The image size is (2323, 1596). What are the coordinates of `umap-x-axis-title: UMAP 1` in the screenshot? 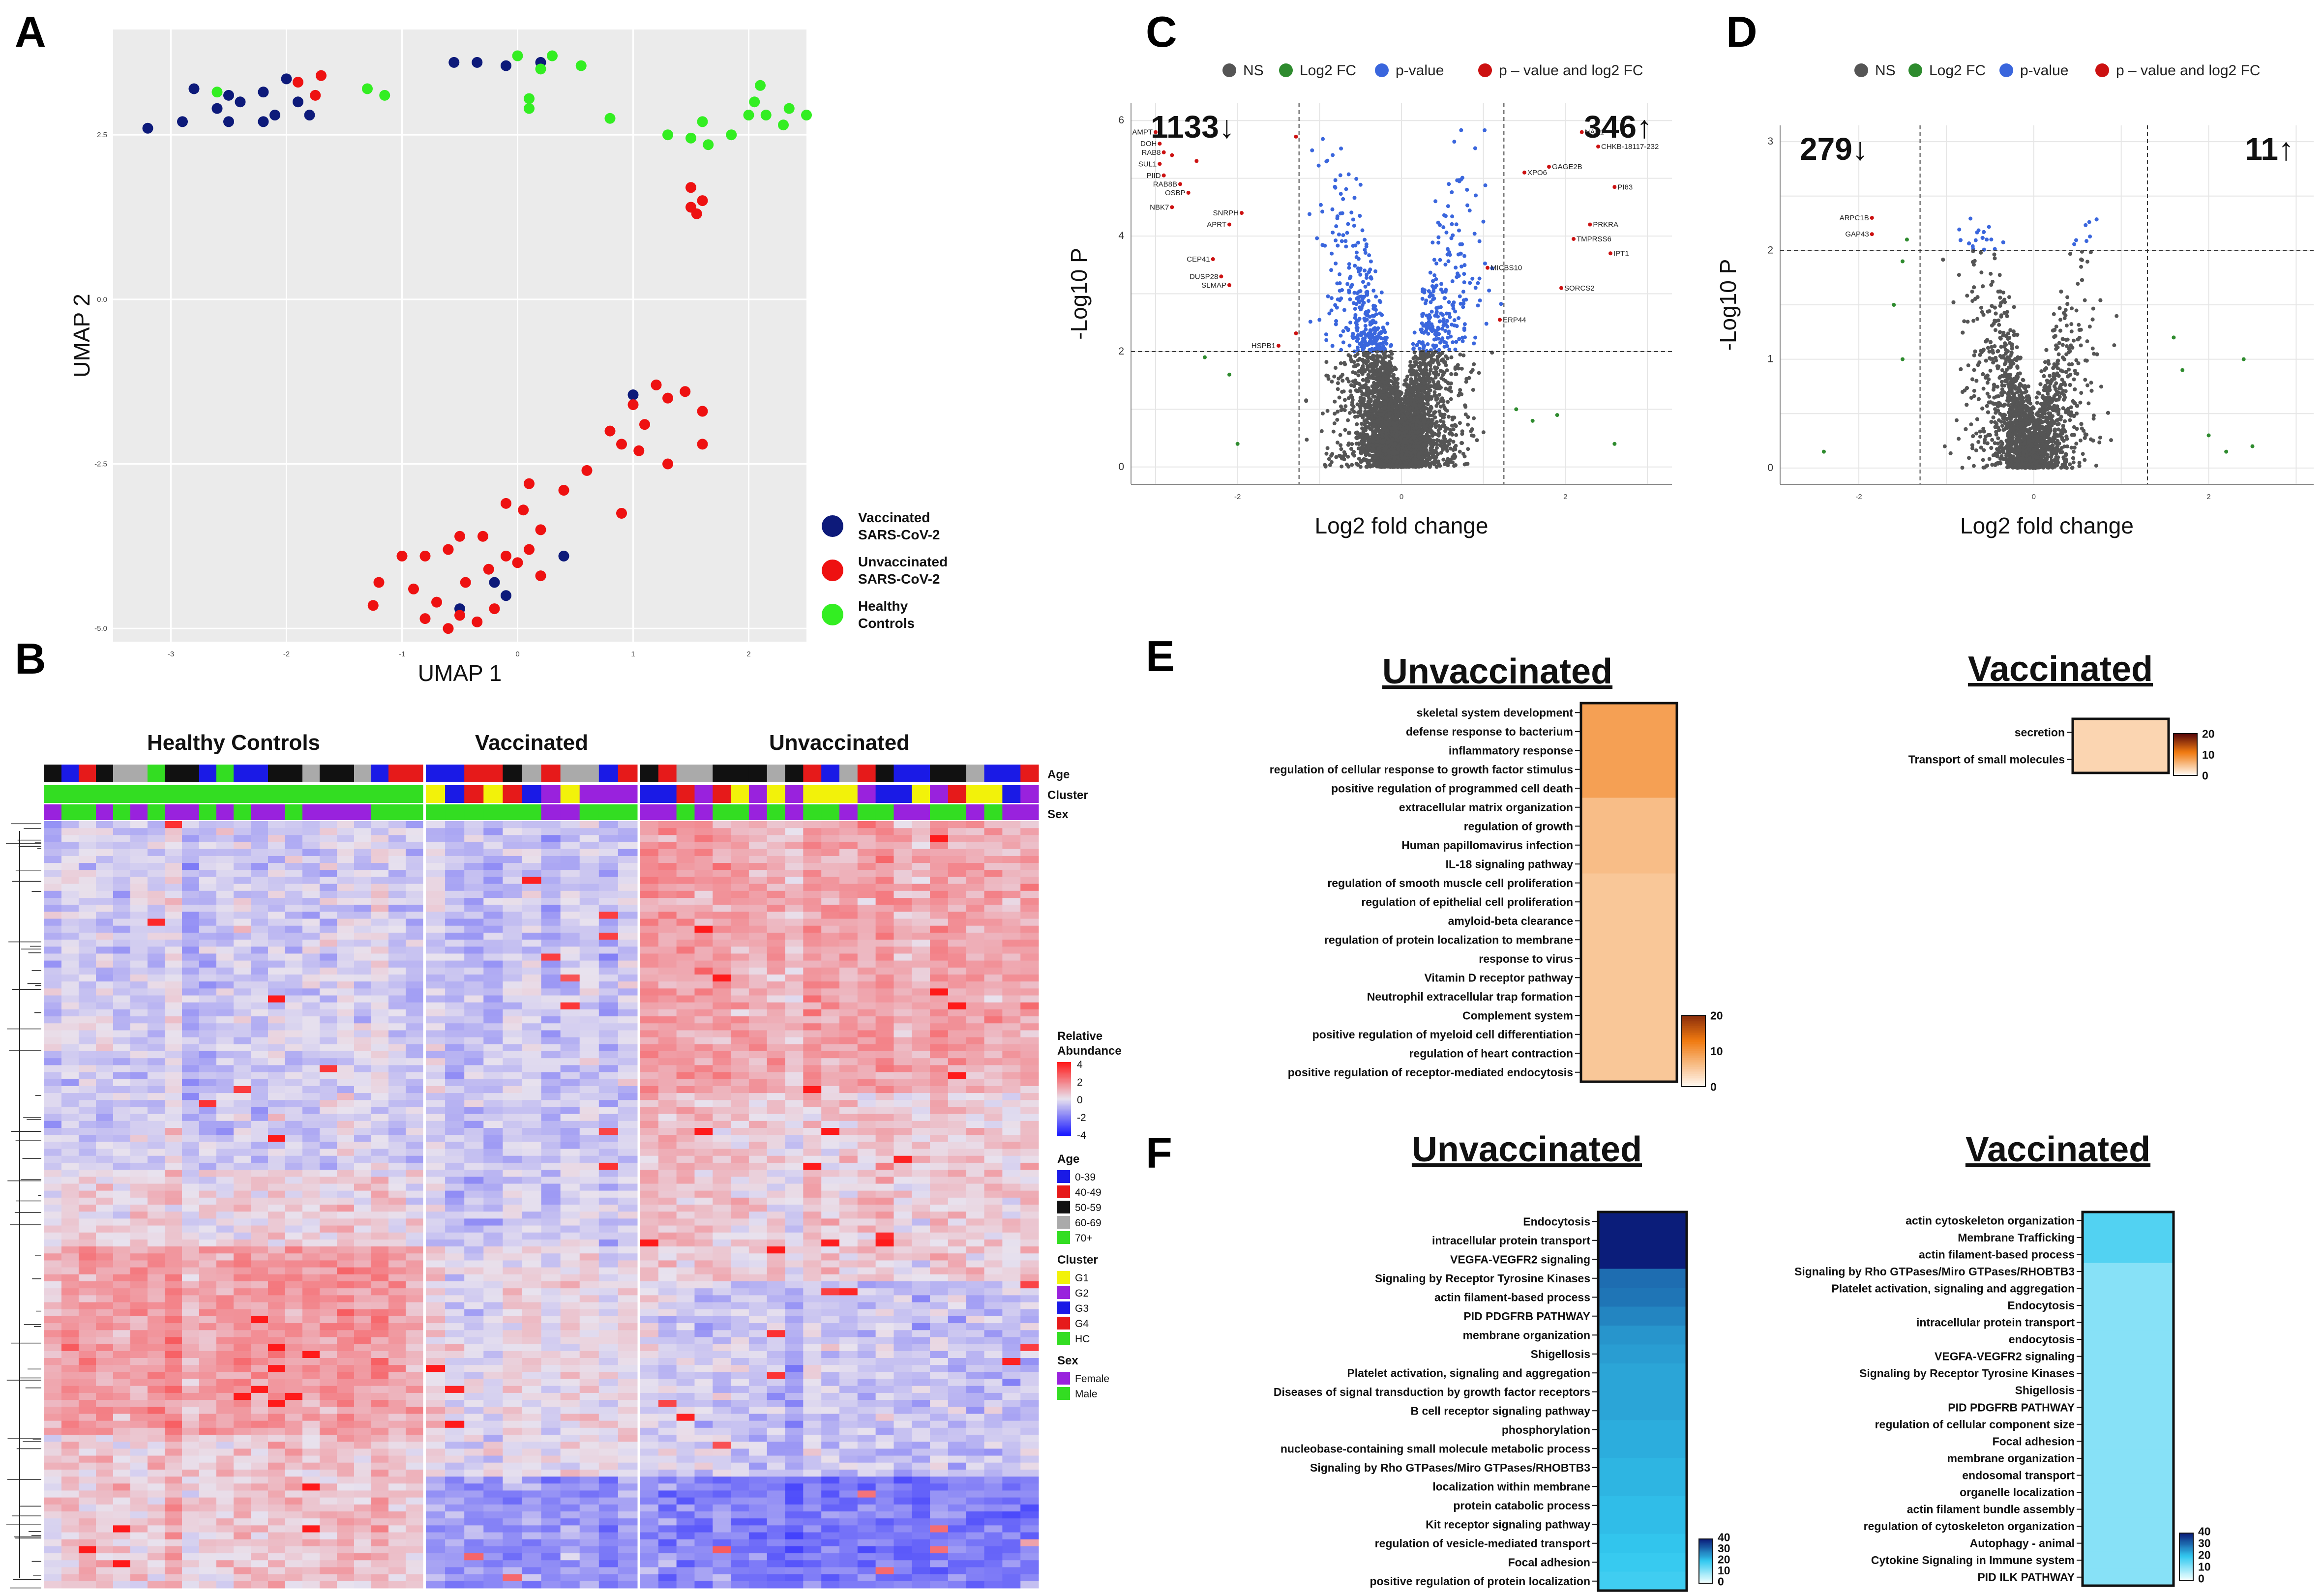 It's located at (460, 673).